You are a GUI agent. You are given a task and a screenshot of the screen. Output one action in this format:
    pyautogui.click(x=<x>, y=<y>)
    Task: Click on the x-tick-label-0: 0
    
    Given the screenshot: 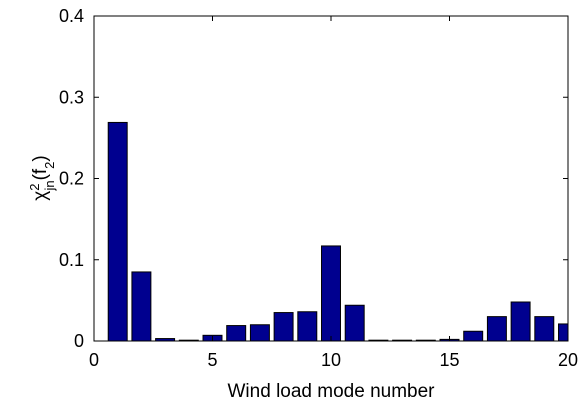 What is the action you would take?
    pyautogui.click(x=94, y=360)
    